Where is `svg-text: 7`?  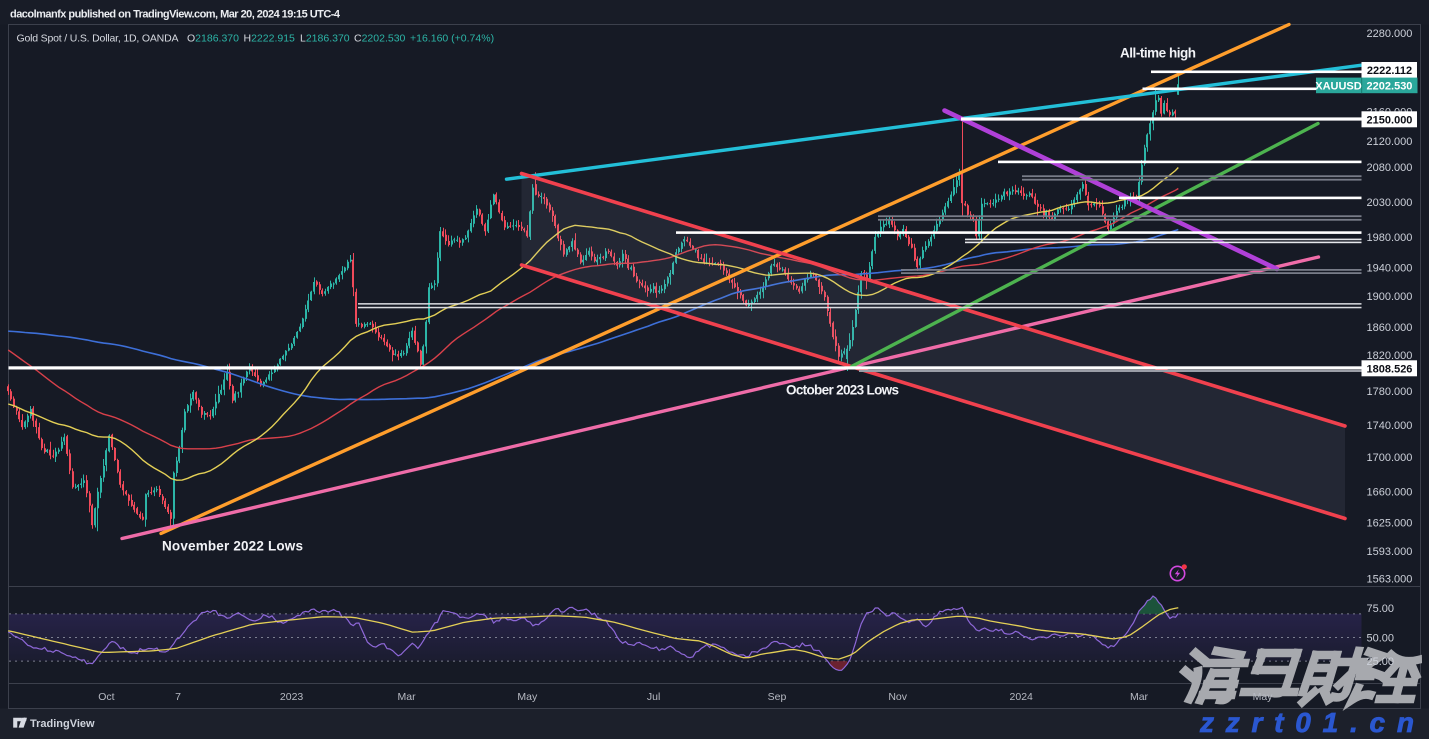
svg-text: 7 is located at coordinates (178, 697).